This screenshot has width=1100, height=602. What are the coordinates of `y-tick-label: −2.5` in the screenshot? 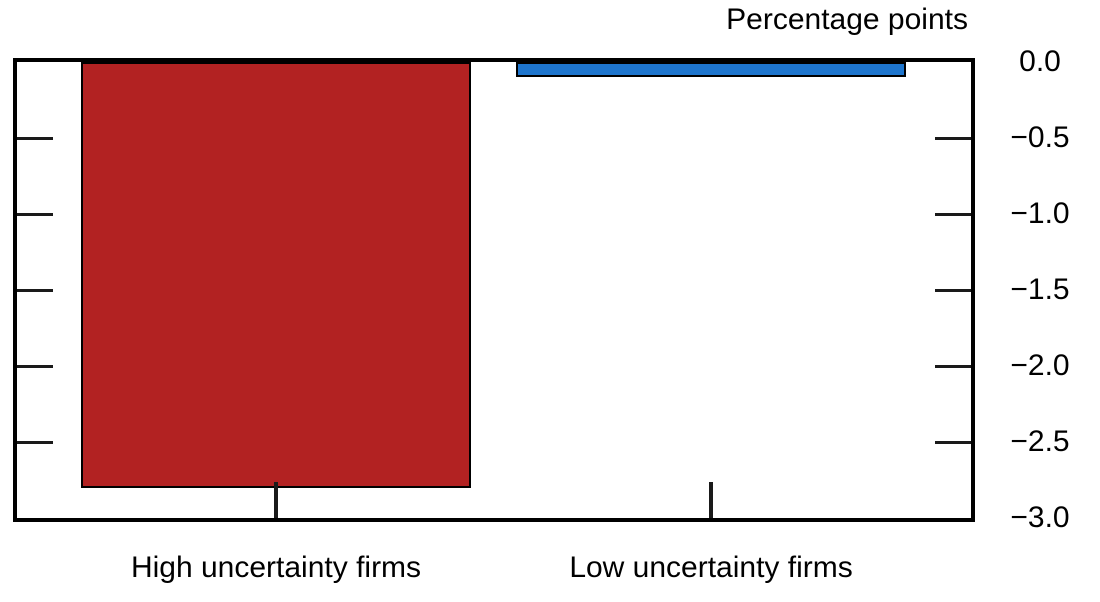 It's located at (1040, 441).